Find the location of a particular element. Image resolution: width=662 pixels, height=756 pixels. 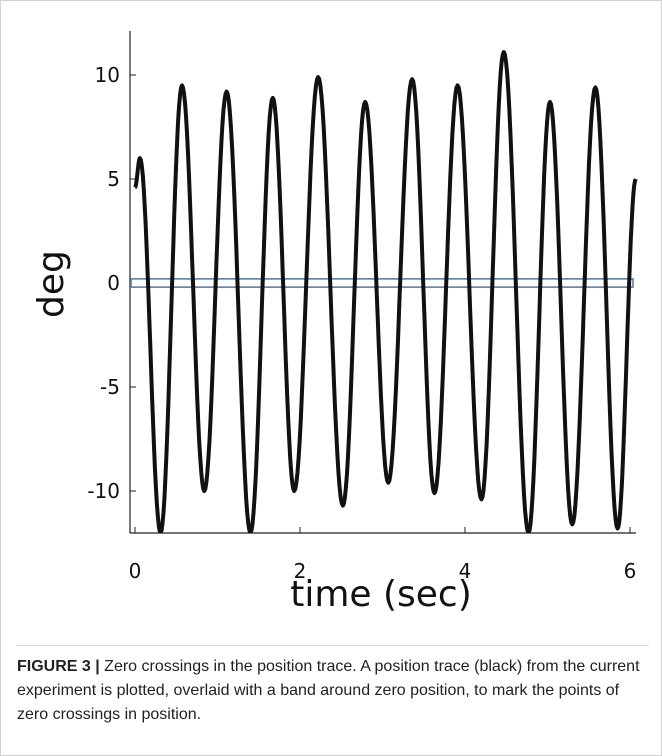

y-tick-label: -5 is located at coordinates (110, 387).